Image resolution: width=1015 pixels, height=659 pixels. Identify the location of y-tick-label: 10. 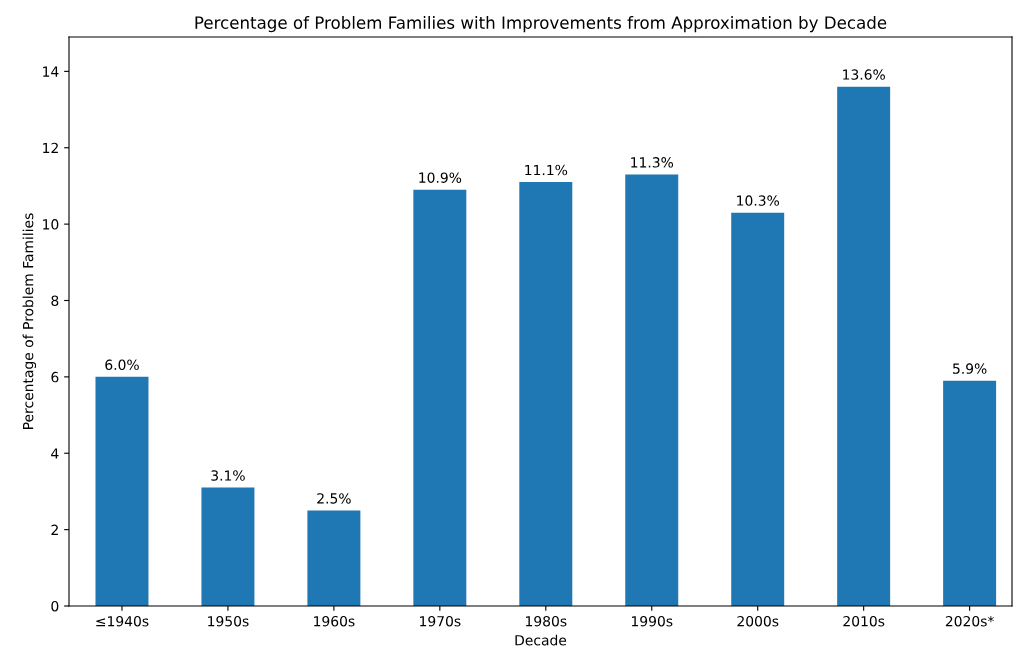
(51, 224).